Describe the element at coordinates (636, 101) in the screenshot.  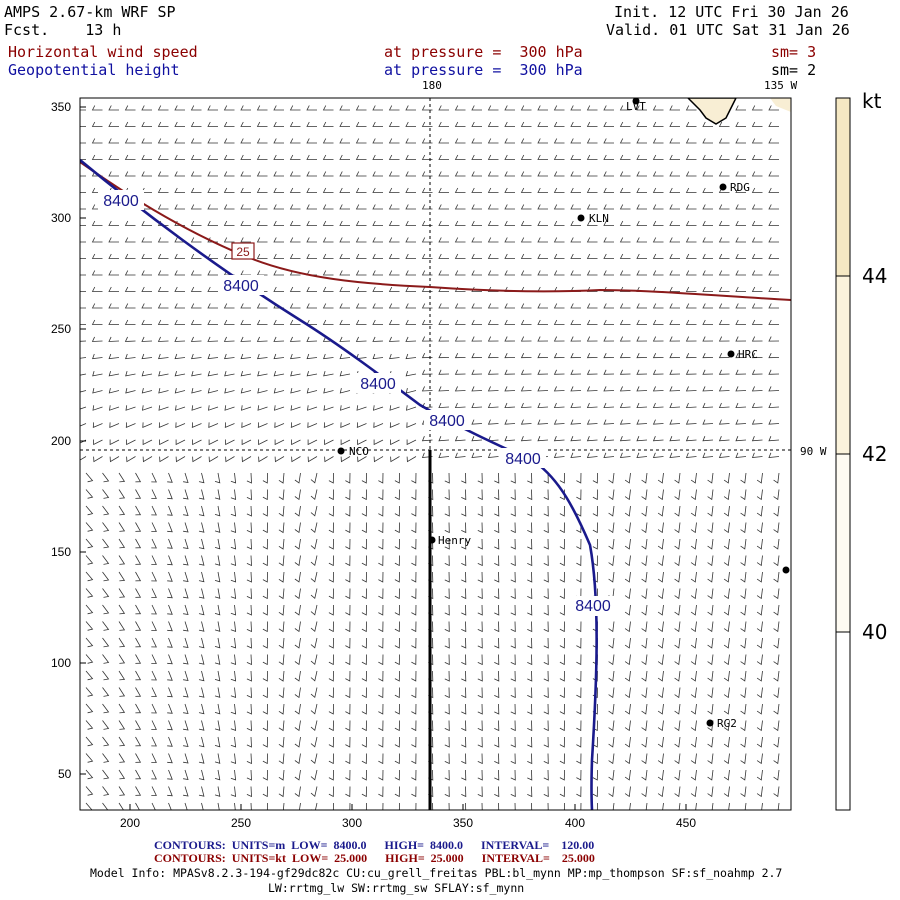
I see `station-lvt-dot` at that location.